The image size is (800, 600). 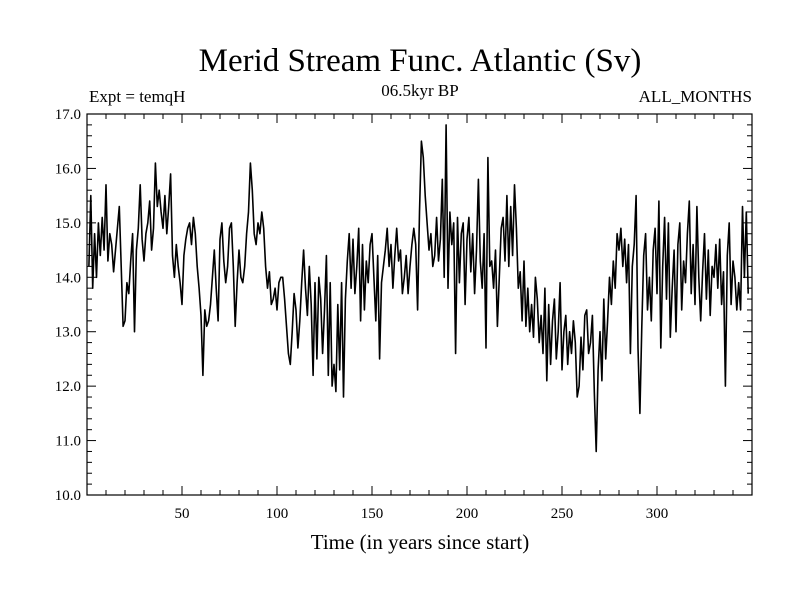 What do you see at coordinates (68, 442) in the screenshot?
I see `y-tick-label: 11.0` at bounding box center [68, 442].